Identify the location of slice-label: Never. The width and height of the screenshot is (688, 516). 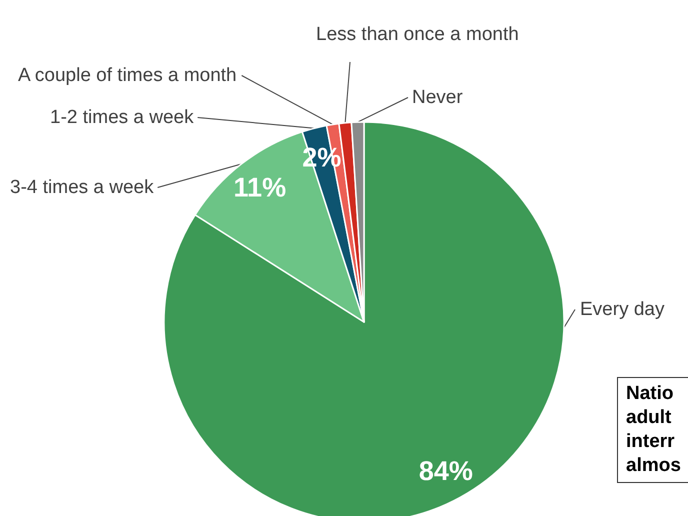
(438, 97).